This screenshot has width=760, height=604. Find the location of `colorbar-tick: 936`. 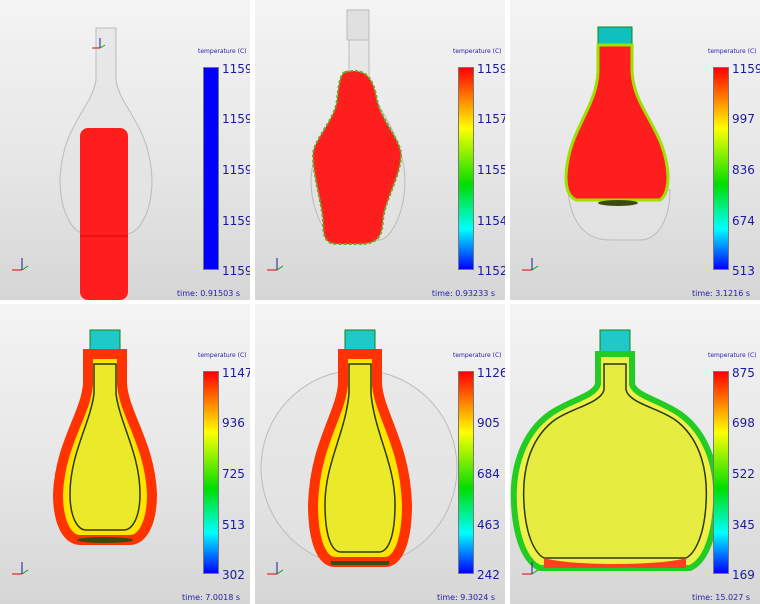

colorbar-tick: 936 is located at coordinates (233, 423).